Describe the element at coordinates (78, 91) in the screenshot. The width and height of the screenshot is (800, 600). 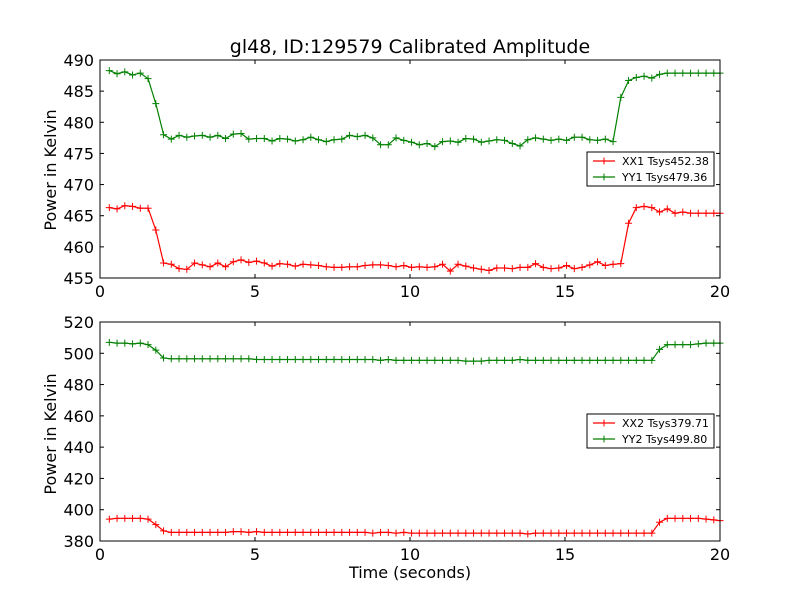
I see `y-tick-label: 485` at that location.